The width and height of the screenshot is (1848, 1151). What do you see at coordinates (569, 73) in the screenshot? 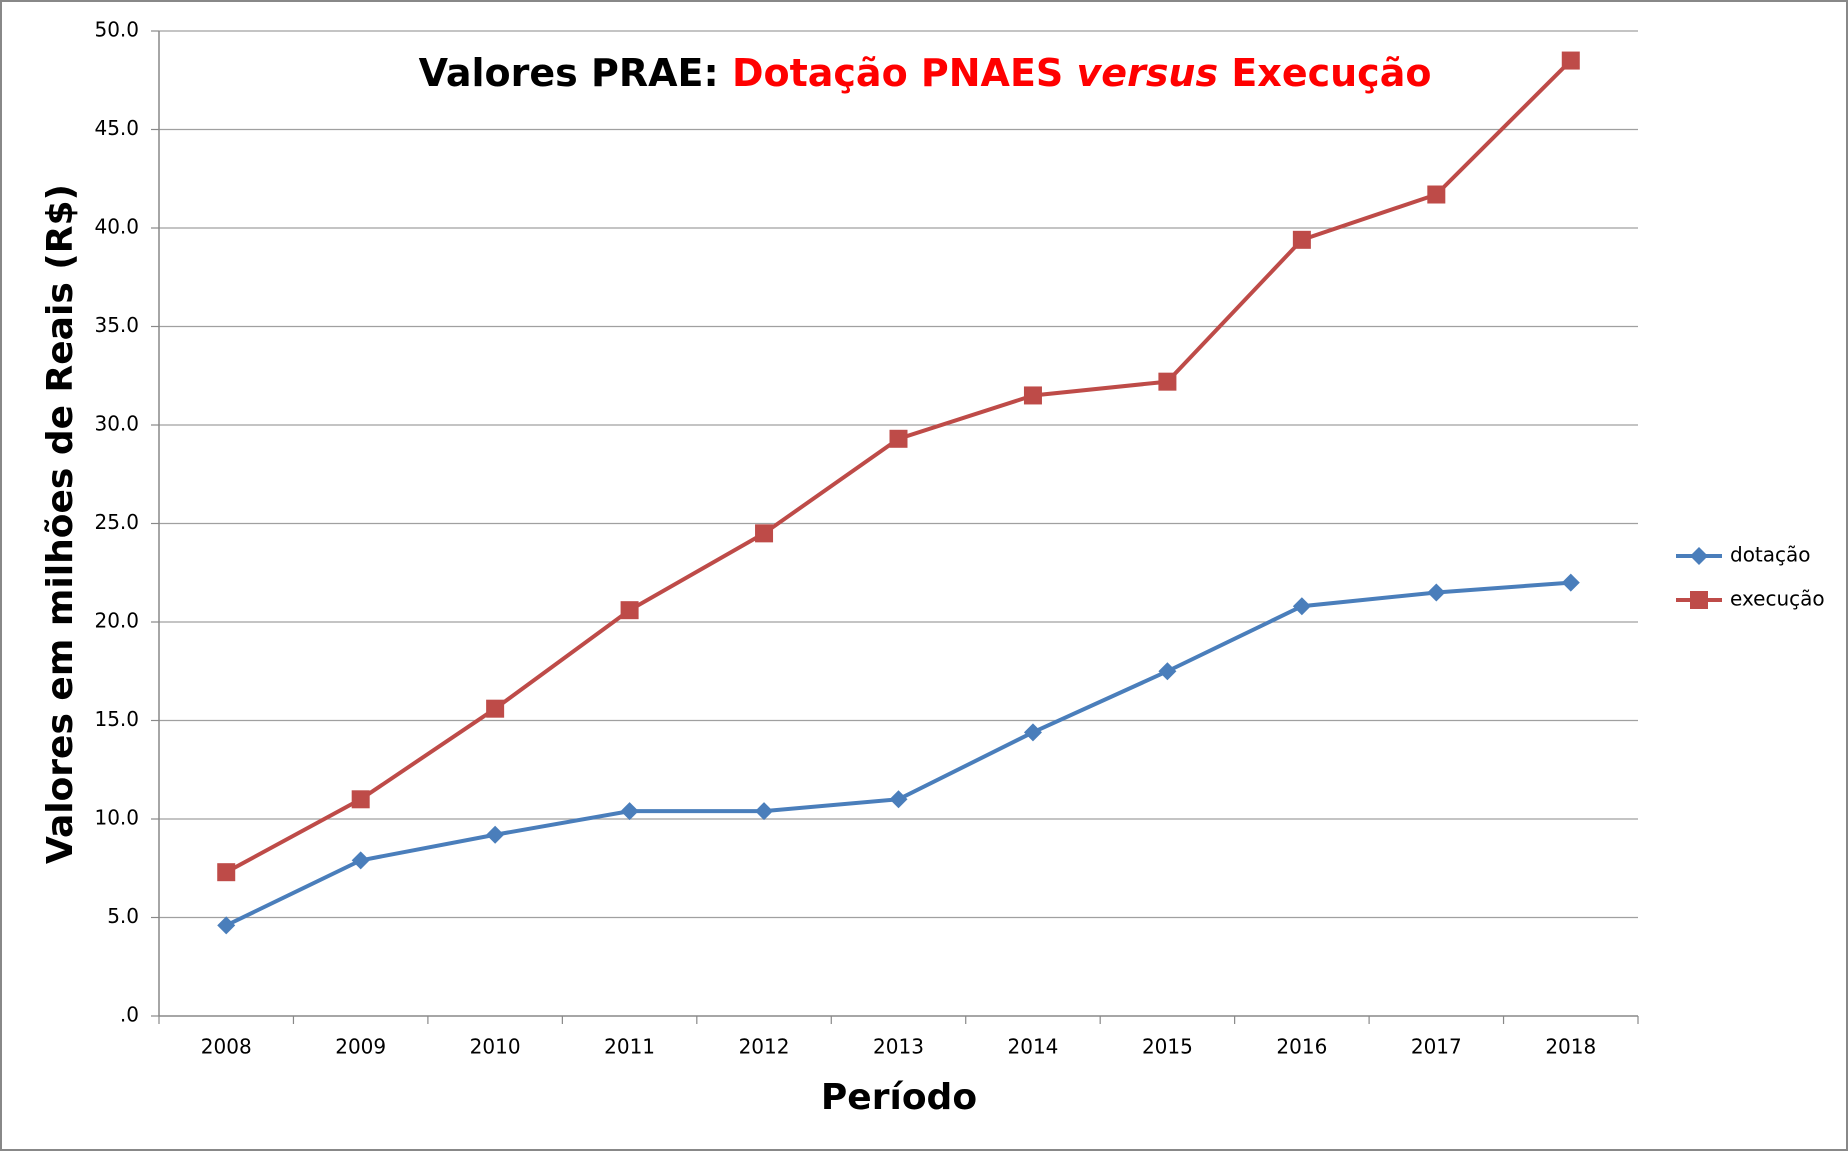
I see `title-part: Valores PRAE:` at bounding box center [569, 73].